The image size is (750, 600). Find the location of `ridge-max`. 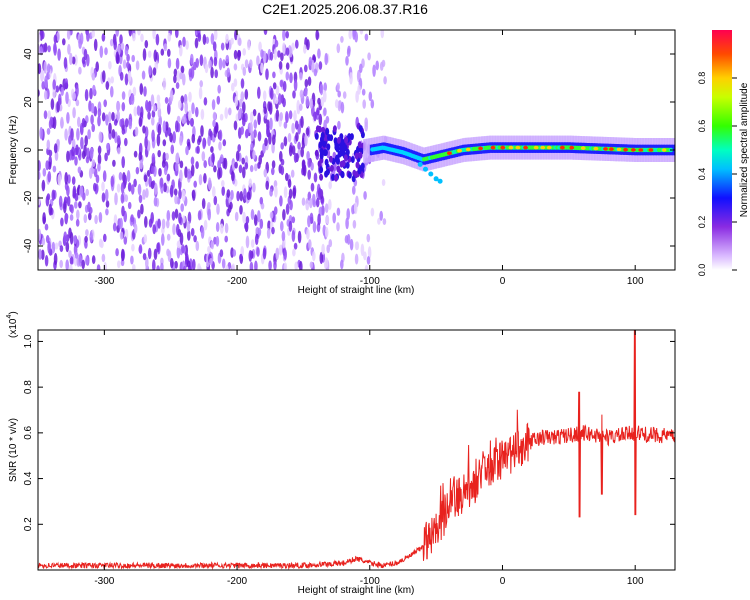

ridge-max is located at coordinates (625, 149).